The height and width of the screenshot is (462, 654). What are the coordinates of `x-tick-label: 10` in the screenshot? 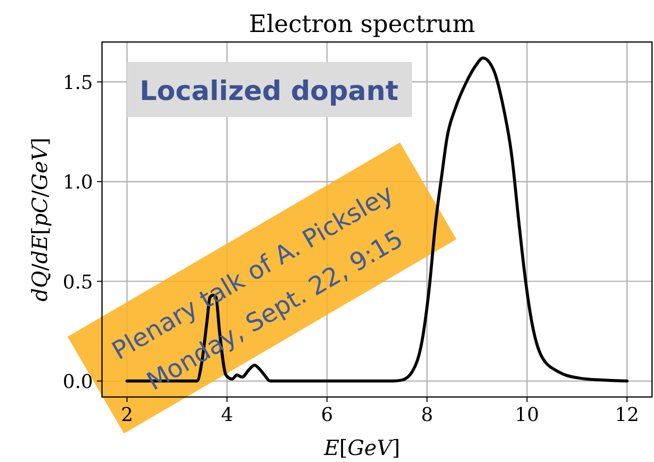 It's located at (527, 415).